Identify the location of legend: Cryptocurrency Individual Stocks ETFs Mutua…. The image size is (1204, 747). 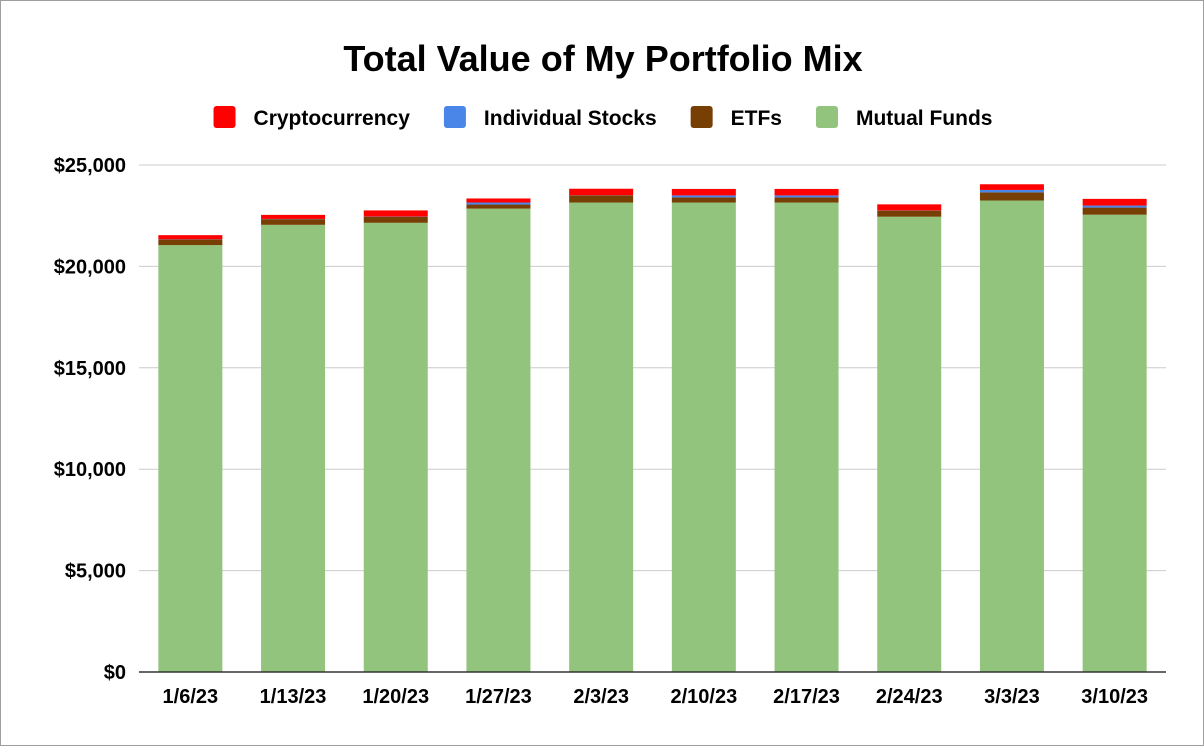
(603, 118).